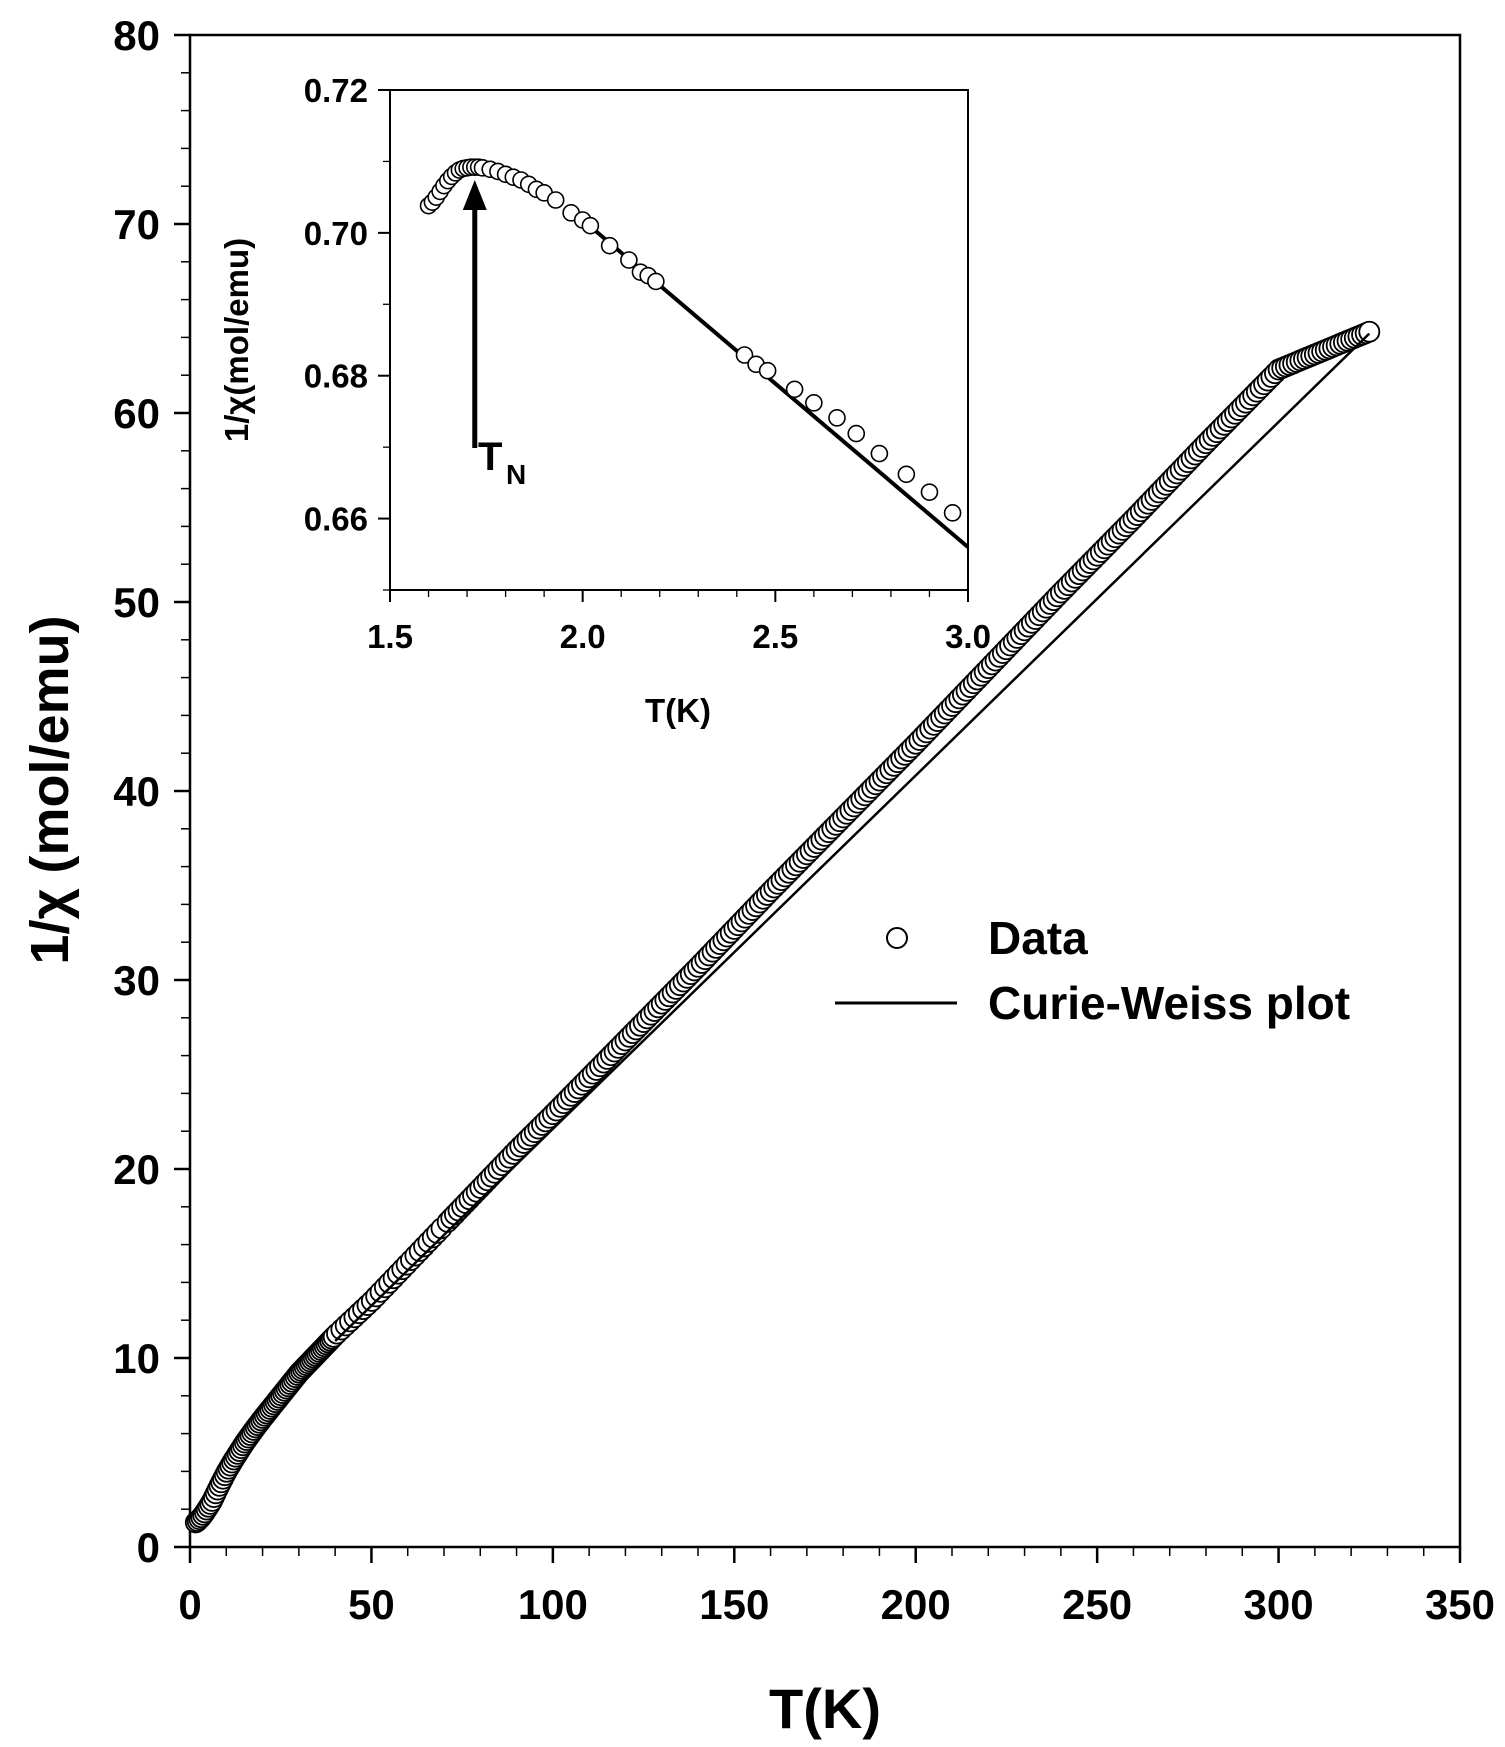  Describe the element at coordinates (336, 519) in the screenshot. I see `inset-y-tick-label: 0.66` at that location.